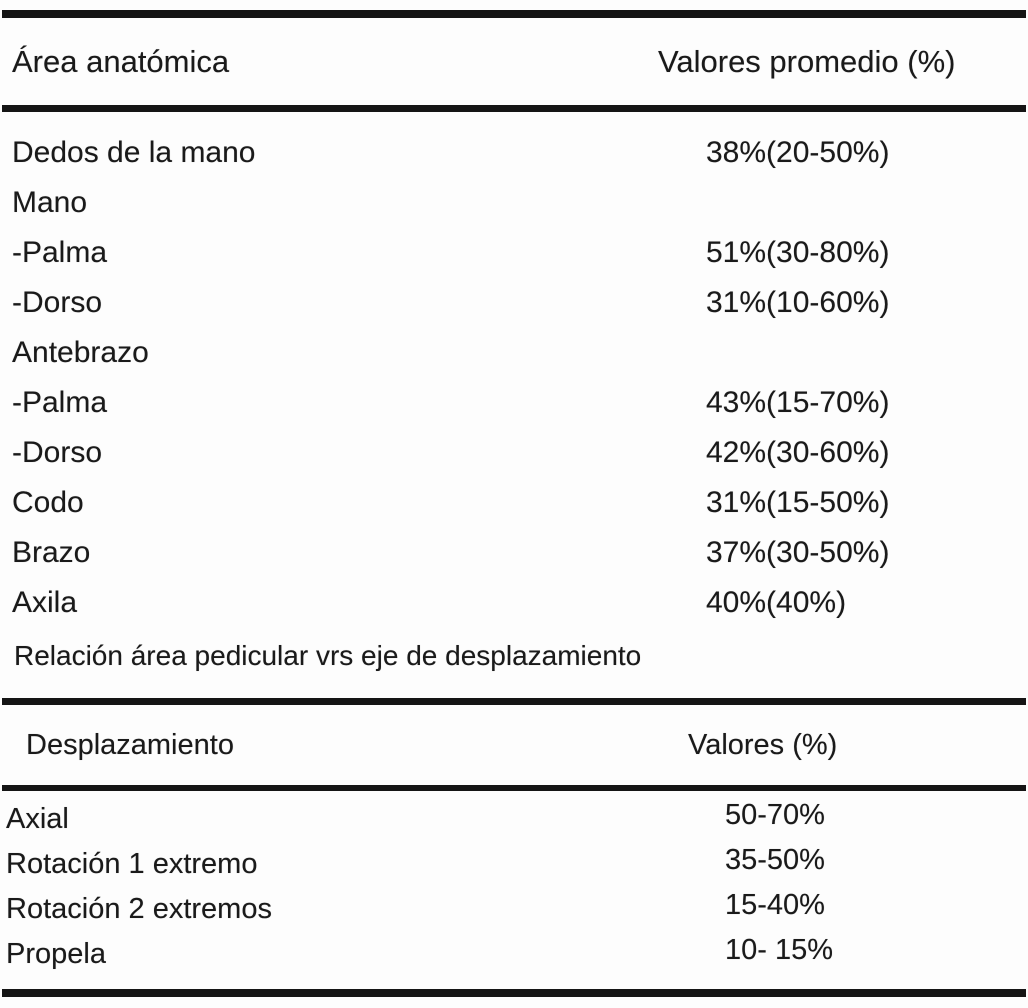 This screenshot has height=1008, width=1028. What do you see at coordinates (798, 402) in the screenshot?
I see `row-value: 43%(15-70%)` at bounding box center [798, 402].